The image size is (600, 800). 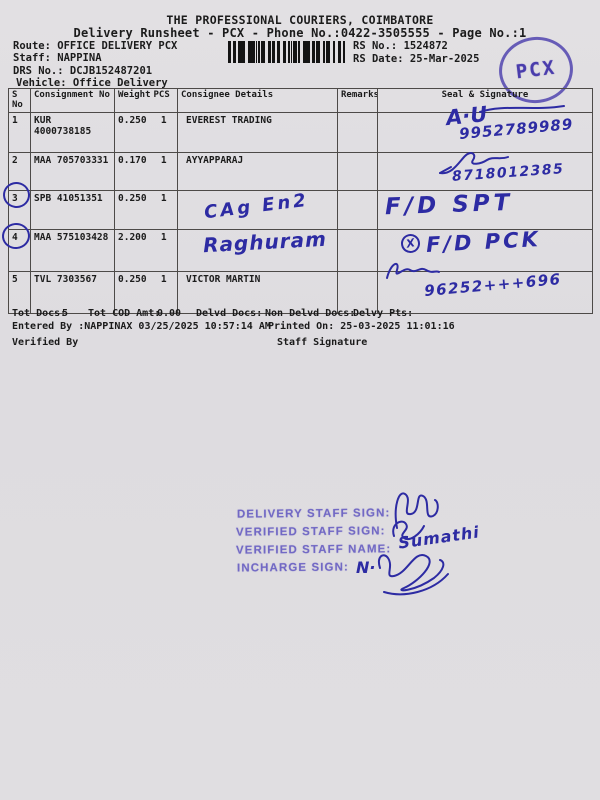 I want to click on cell-consignment: TVL 7303567, so click(x=72, y=292).